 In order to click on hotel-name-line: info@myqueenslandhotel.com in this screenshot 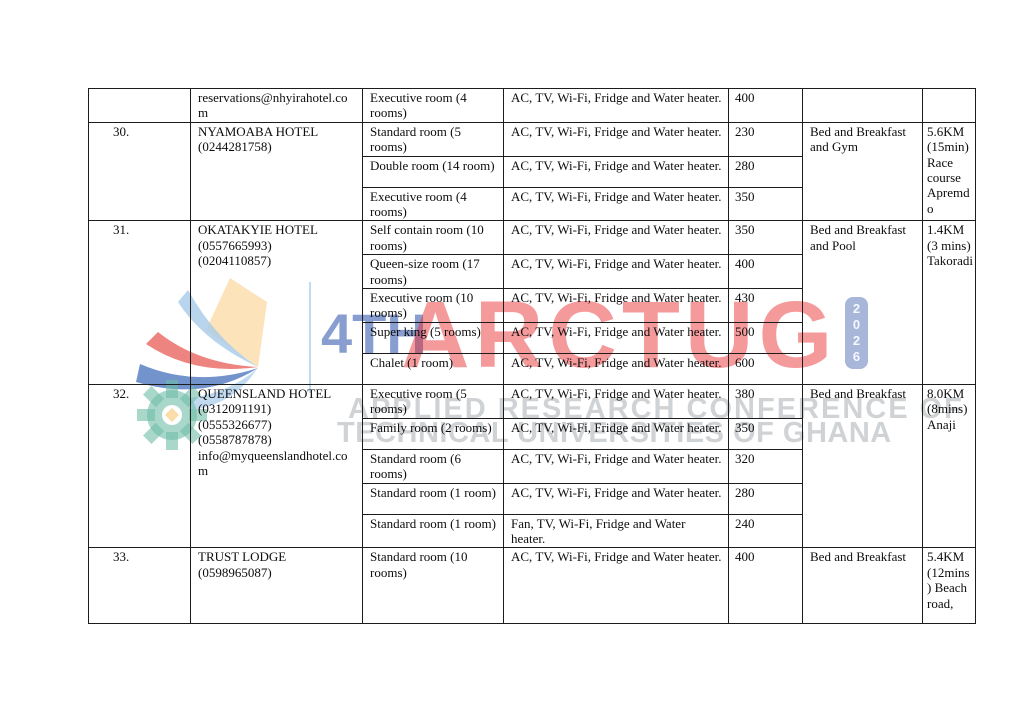, I will do `click(273, 462)`.